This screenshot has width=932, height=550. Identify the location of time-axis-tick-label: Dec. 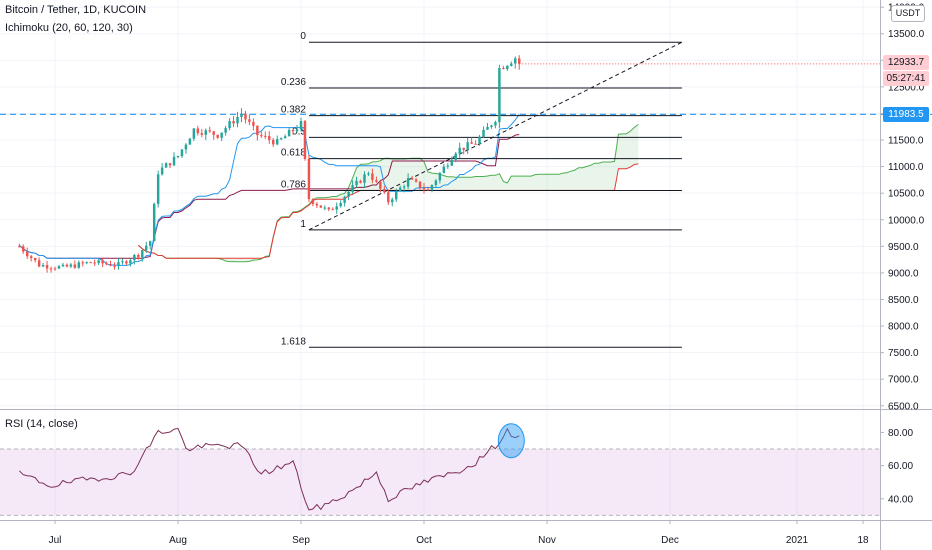
(670, 540).